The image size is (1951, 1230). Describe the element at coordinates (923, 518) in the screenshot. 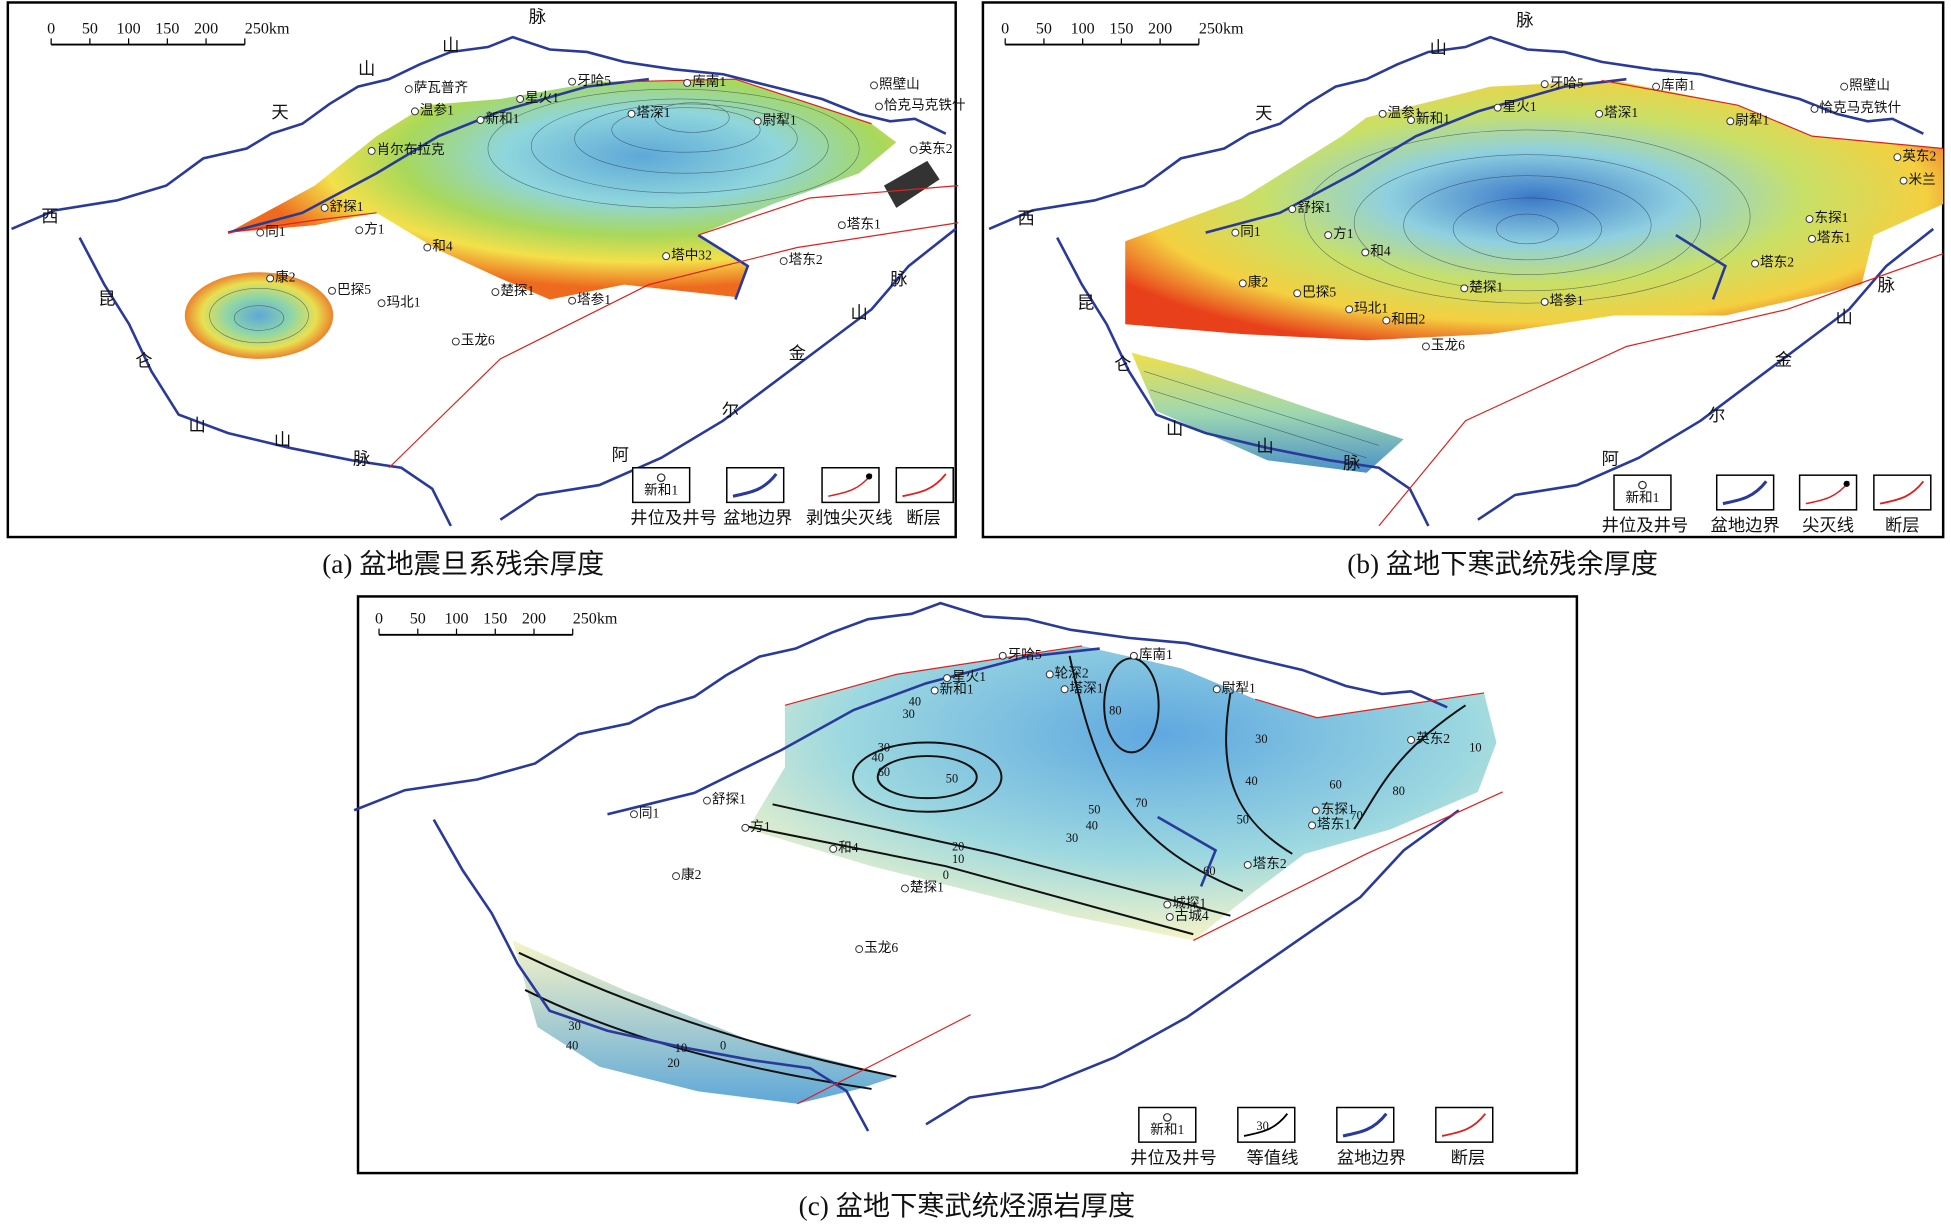

I see `legend-label: 断层` at that location.